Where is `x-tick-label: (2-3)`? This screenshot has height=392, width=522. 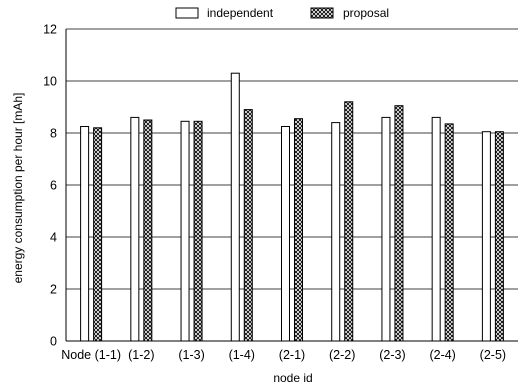
x-tick-label: (2-3) is located at coordinates (392, 355).